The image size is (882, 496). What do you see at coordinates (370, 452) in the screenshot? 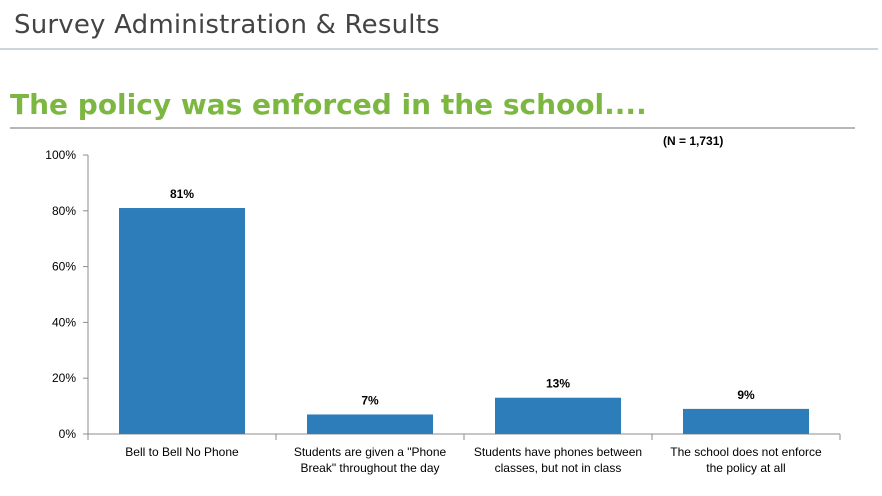
I see `category-label: Students are given a "Phone` at bounding box center [370, 452].